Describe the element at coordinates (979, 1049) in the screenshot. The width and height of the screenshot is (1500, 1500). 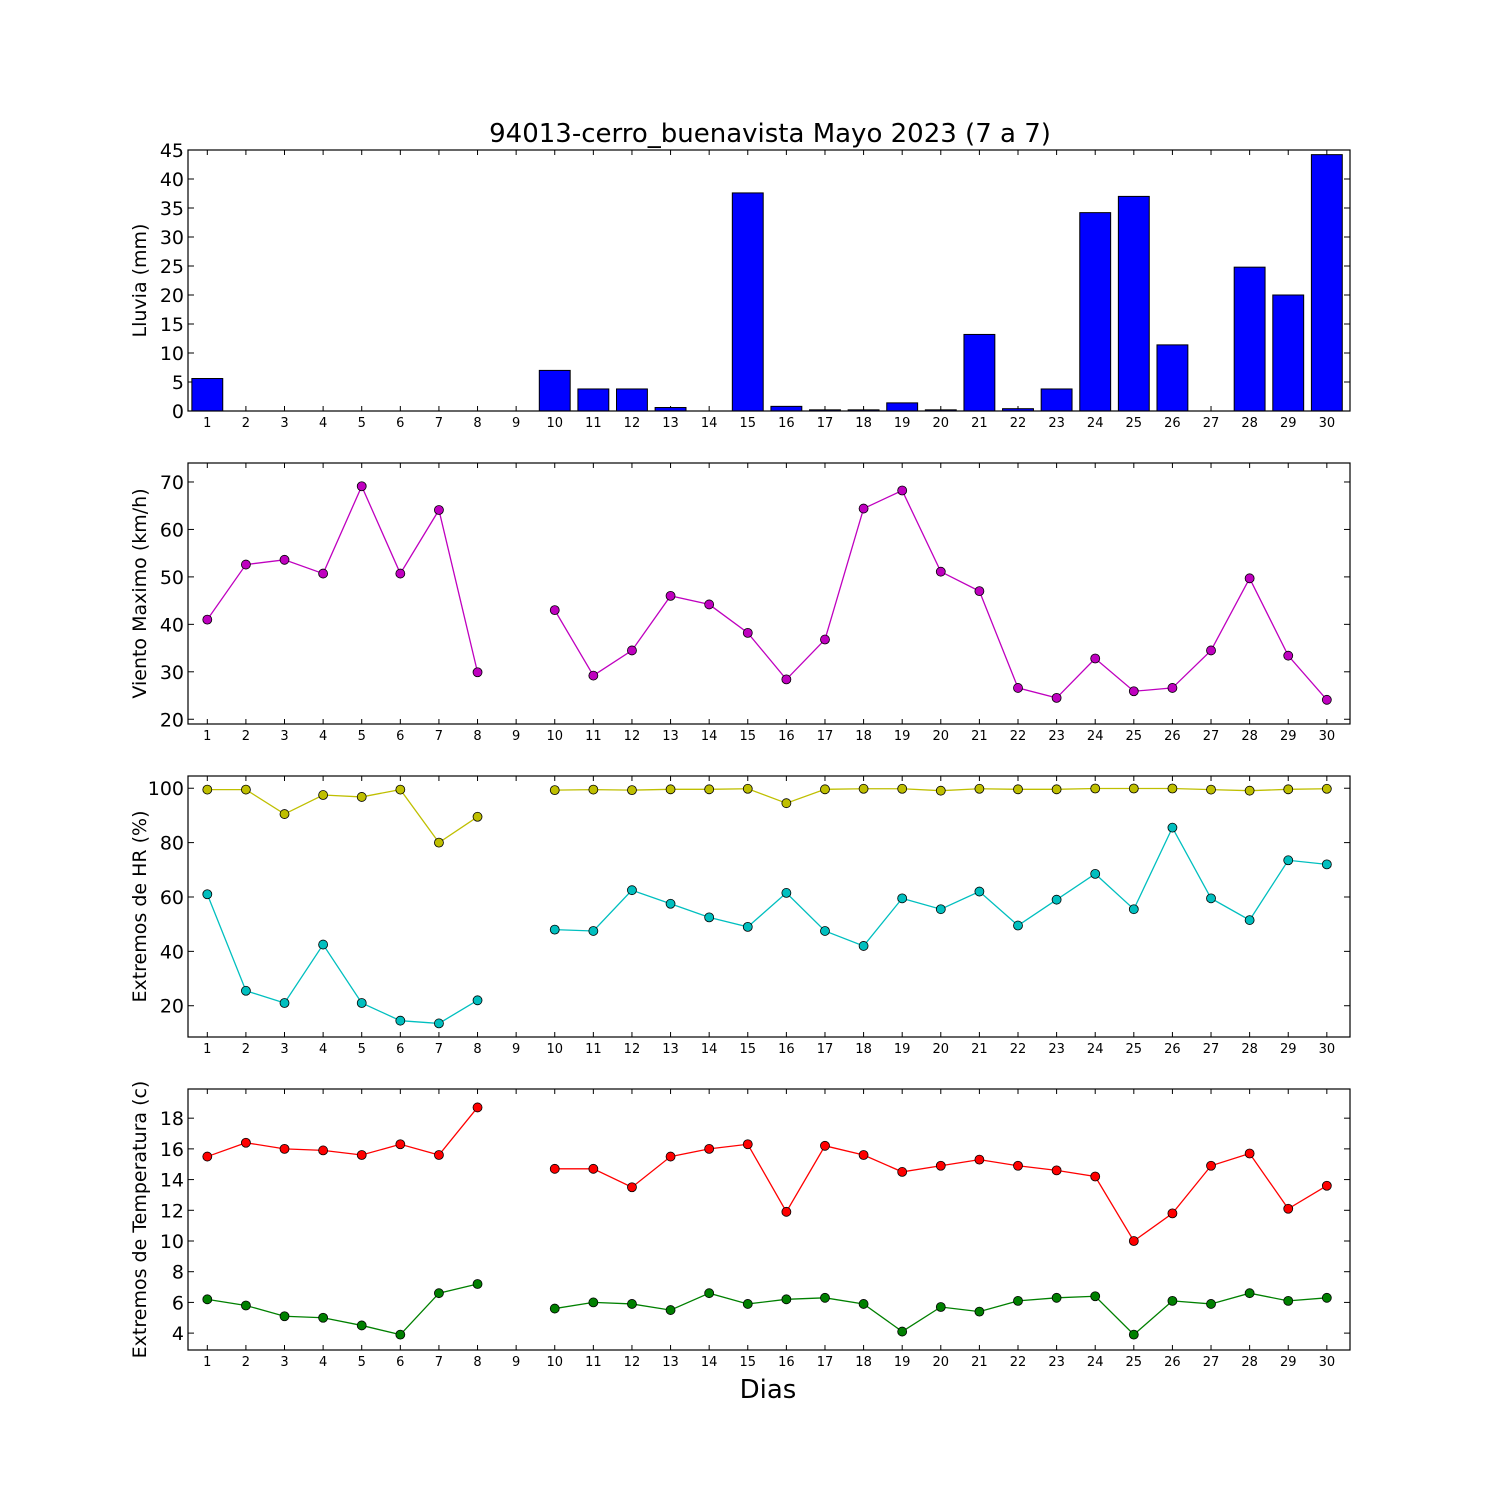
I see `x-tick-label: 21` at that location.